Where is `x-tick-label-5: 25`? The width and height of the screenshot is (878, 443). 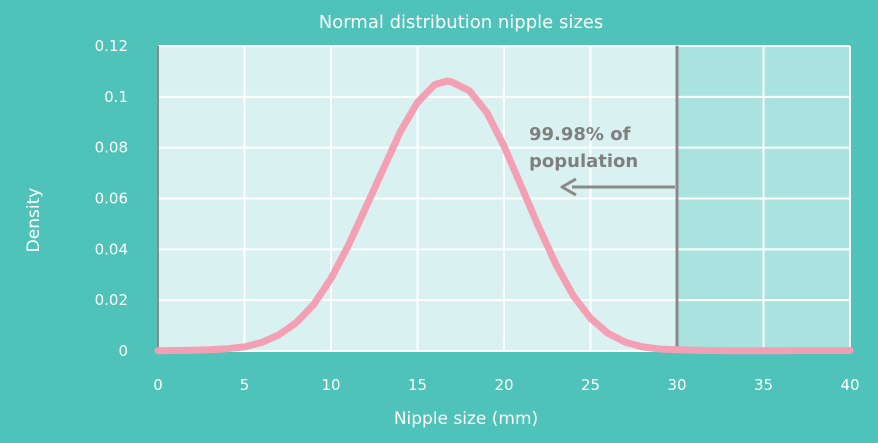
x-tick-label-5: 25 is located at coordinates (590, 385).